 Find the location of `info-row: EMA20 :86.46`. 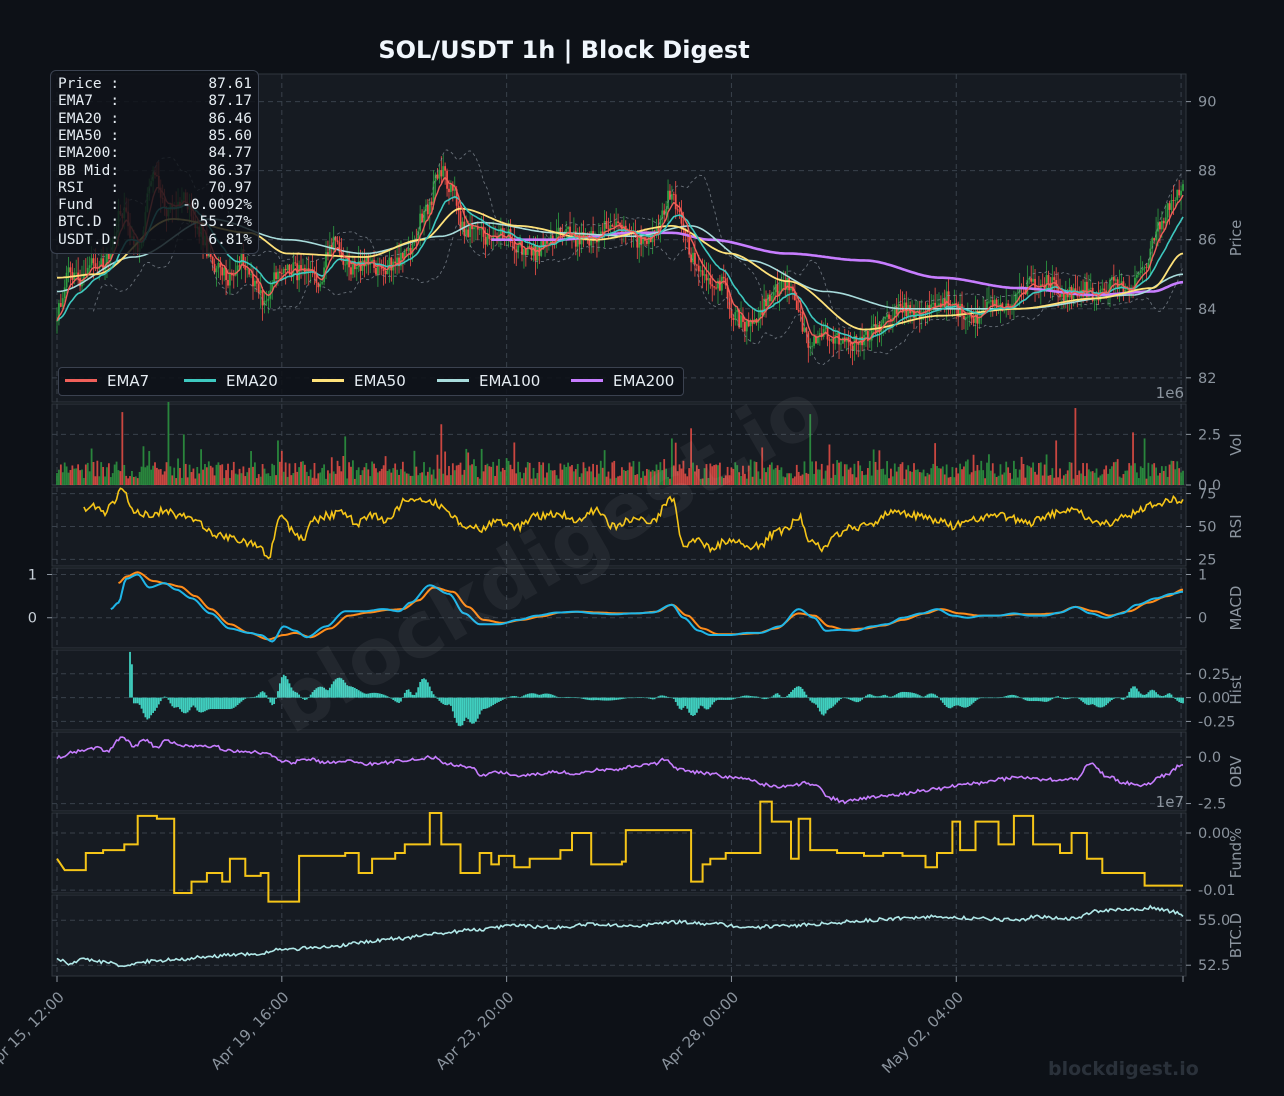

info-row: EMA20 :86.46 is located at coordinates (155, 119).